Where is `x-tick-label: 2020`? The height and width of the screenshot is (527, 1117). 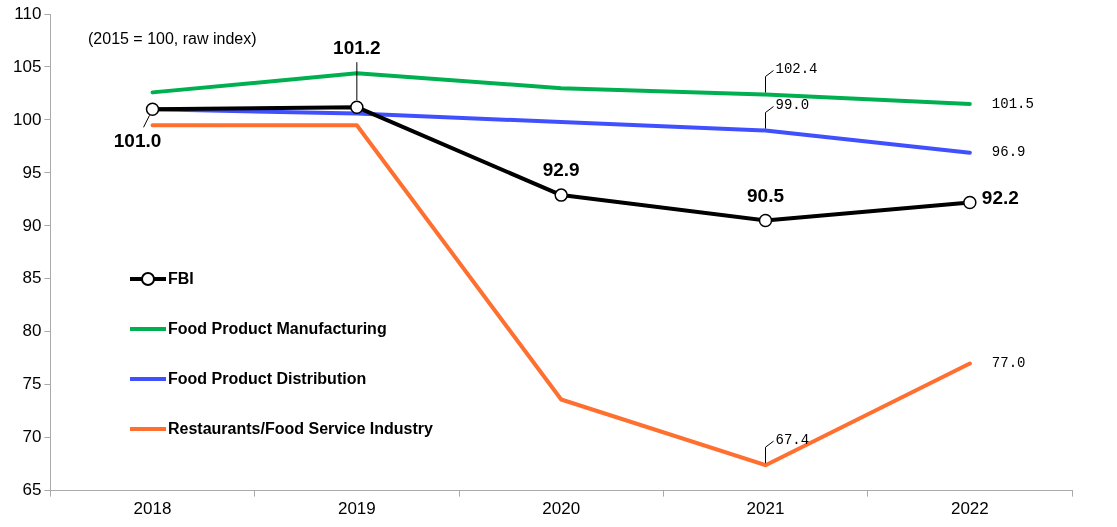
x-tick-label: 2020 is located at coordinates (561, 509).